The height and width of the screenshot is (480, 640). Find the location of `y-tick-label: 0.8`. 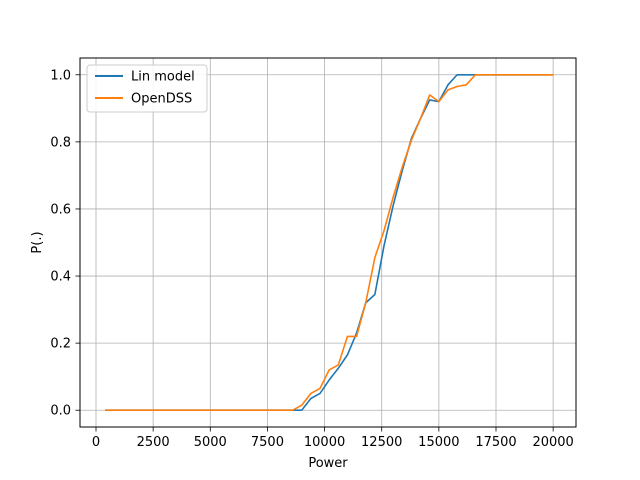

y-tick-label: 0.8 is located at coordinates (60, 142).